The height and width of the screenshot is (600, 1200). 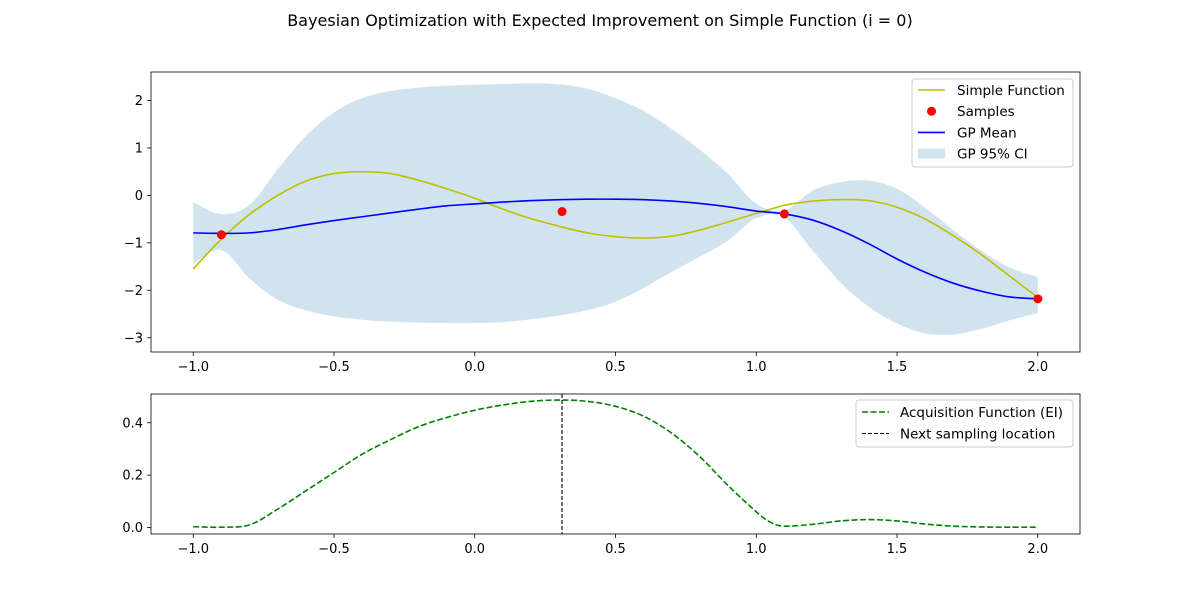 What do you see at coordinates (1011, 91) in the screenshot?
I see `legend-label-function: Simple Function` at bounding box center [1011, 91].